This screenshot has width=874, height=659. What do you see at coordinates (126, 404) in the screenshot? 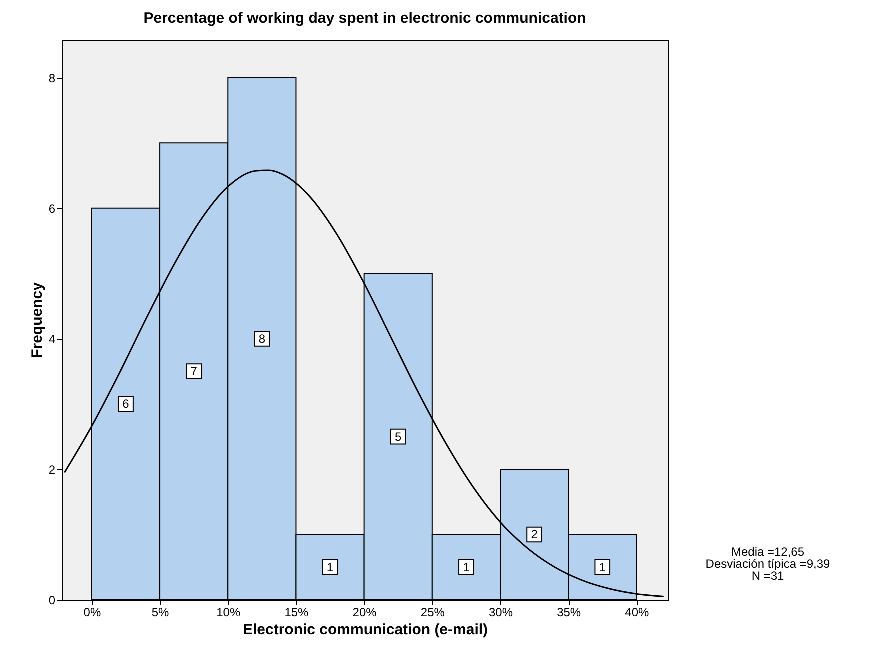
I see `data-label: 6` at bounding box center [126, 404].